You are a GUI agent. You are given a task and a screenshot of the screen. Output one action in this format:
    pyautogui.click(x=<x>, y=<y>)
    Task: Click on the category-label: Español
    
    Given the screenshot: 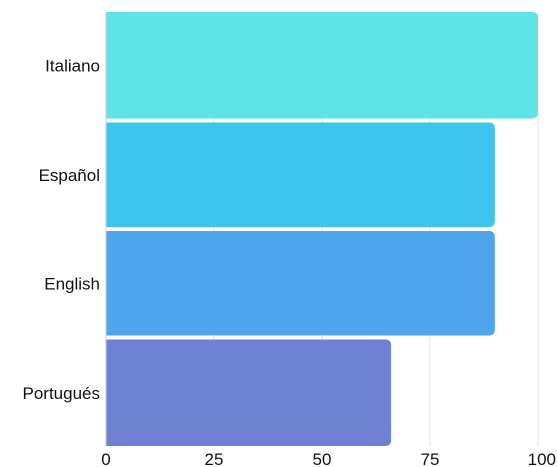 What is the action you would take?
    pyautogui.click(x=69, y=175)
    